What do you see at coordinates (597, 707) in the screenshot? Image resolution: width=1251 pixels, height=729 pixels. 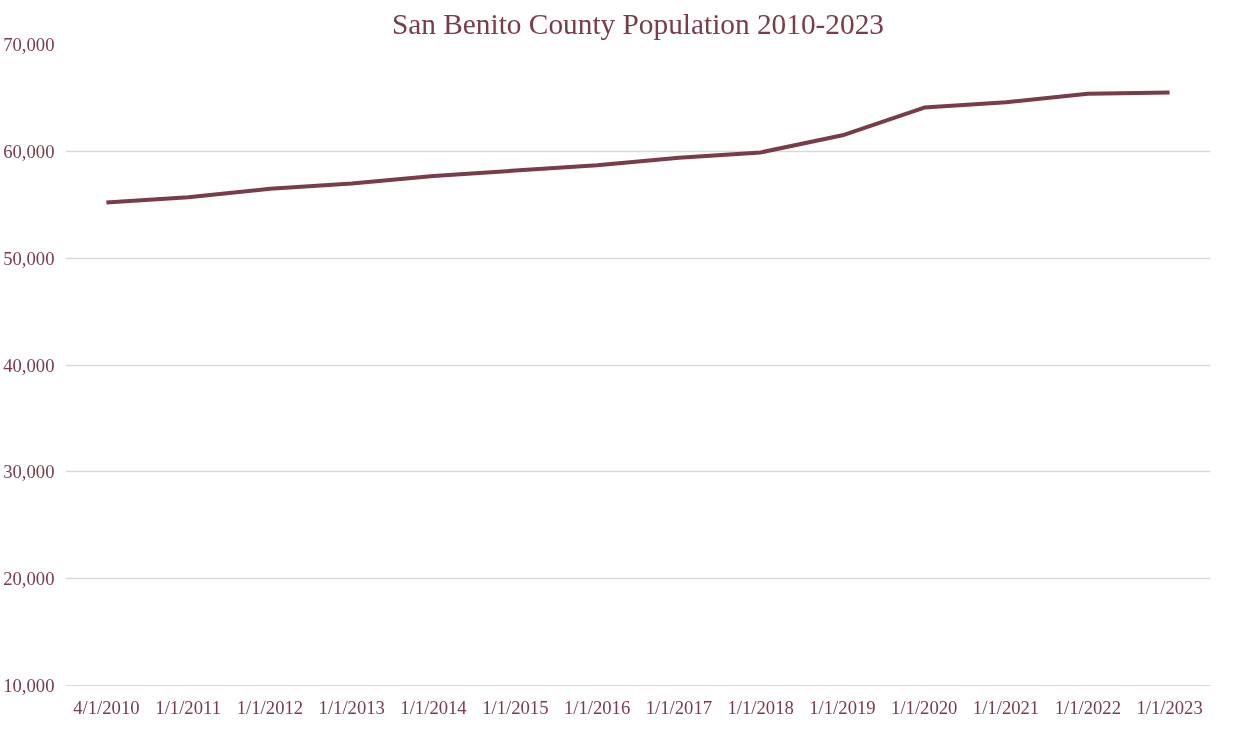 I see `x-tick-label: 1/1/2016` at bounding box center [597, 707].